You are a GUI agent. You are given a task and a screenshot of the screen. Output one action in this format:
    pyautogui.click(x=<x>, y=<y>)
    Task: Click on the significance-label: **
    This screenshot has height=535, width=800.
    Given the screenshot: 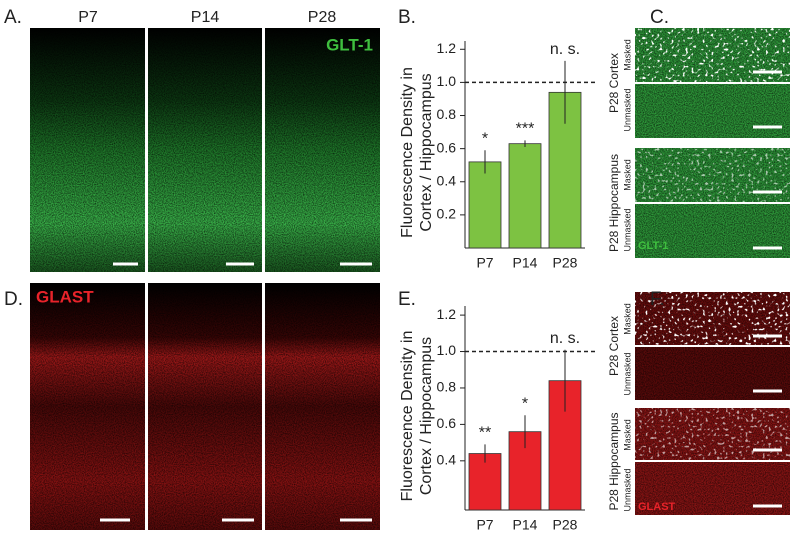 What is the action you would take?
    pyautogui.click(x=485, y=433)
    